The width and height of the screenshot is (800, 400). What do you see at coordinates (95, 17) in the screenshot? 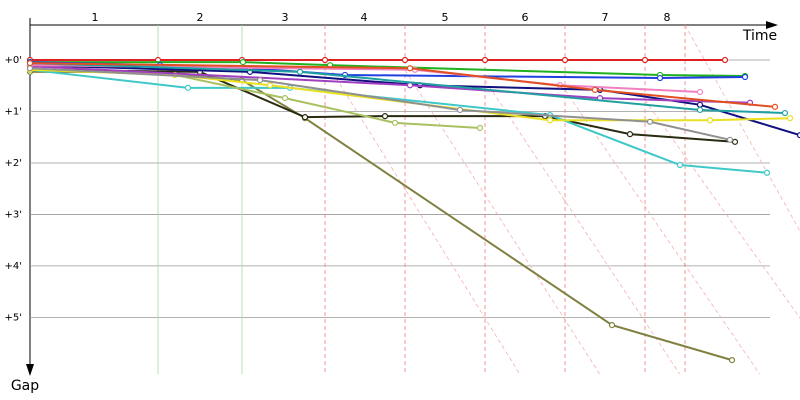
I see `x-tick-label: 1` at bounding box center [95, 17].